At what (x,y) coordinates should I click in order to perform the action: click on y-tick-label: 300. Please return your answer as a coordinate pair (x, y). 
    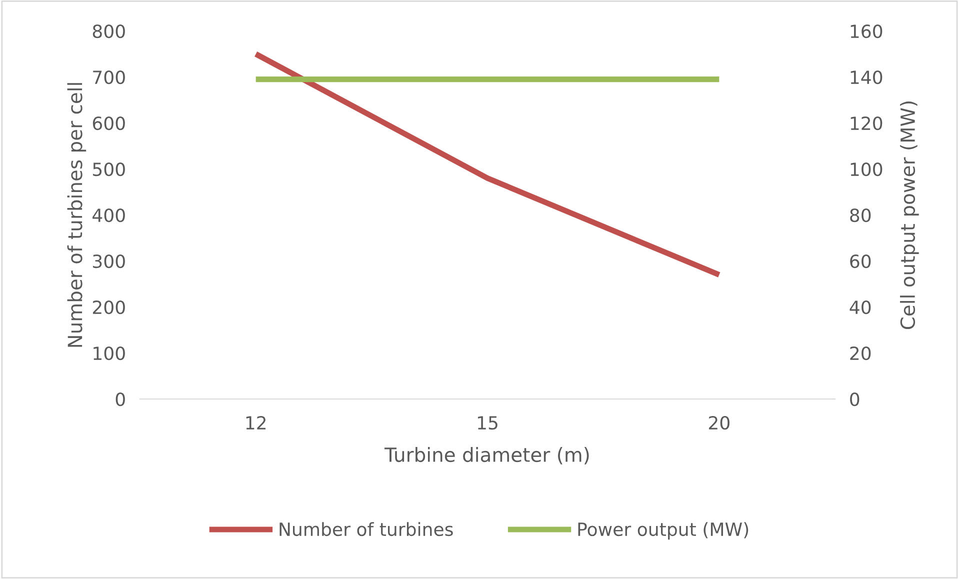
    Looking at the image, I should click on (109, 261).